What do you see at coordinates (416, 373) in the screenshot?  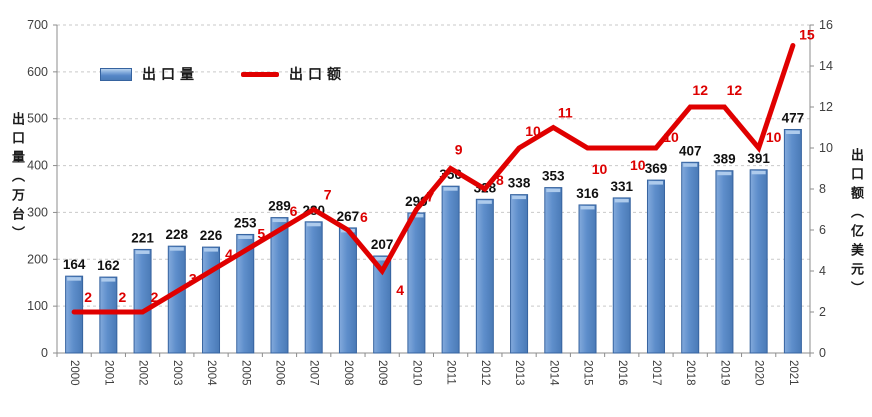 I see `svg-text: 2010` at bounding box center [416, 373].